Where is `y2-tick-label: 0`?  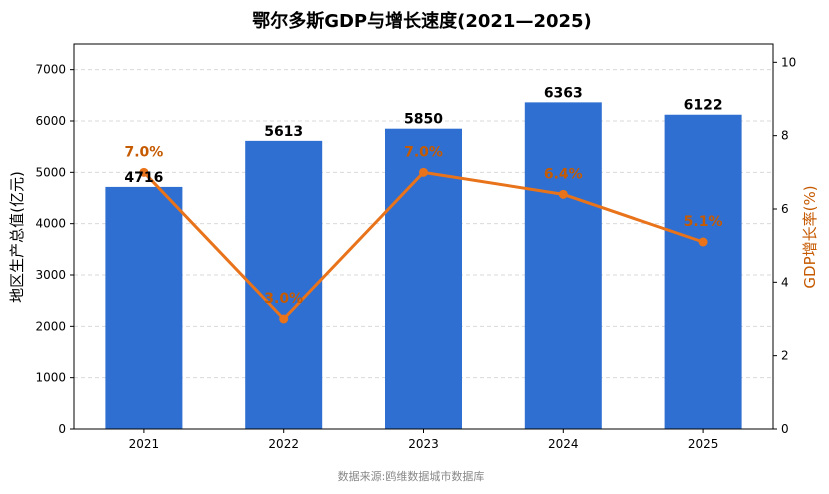
y2-tick-label: 0 is located at coordinates (785, 429).